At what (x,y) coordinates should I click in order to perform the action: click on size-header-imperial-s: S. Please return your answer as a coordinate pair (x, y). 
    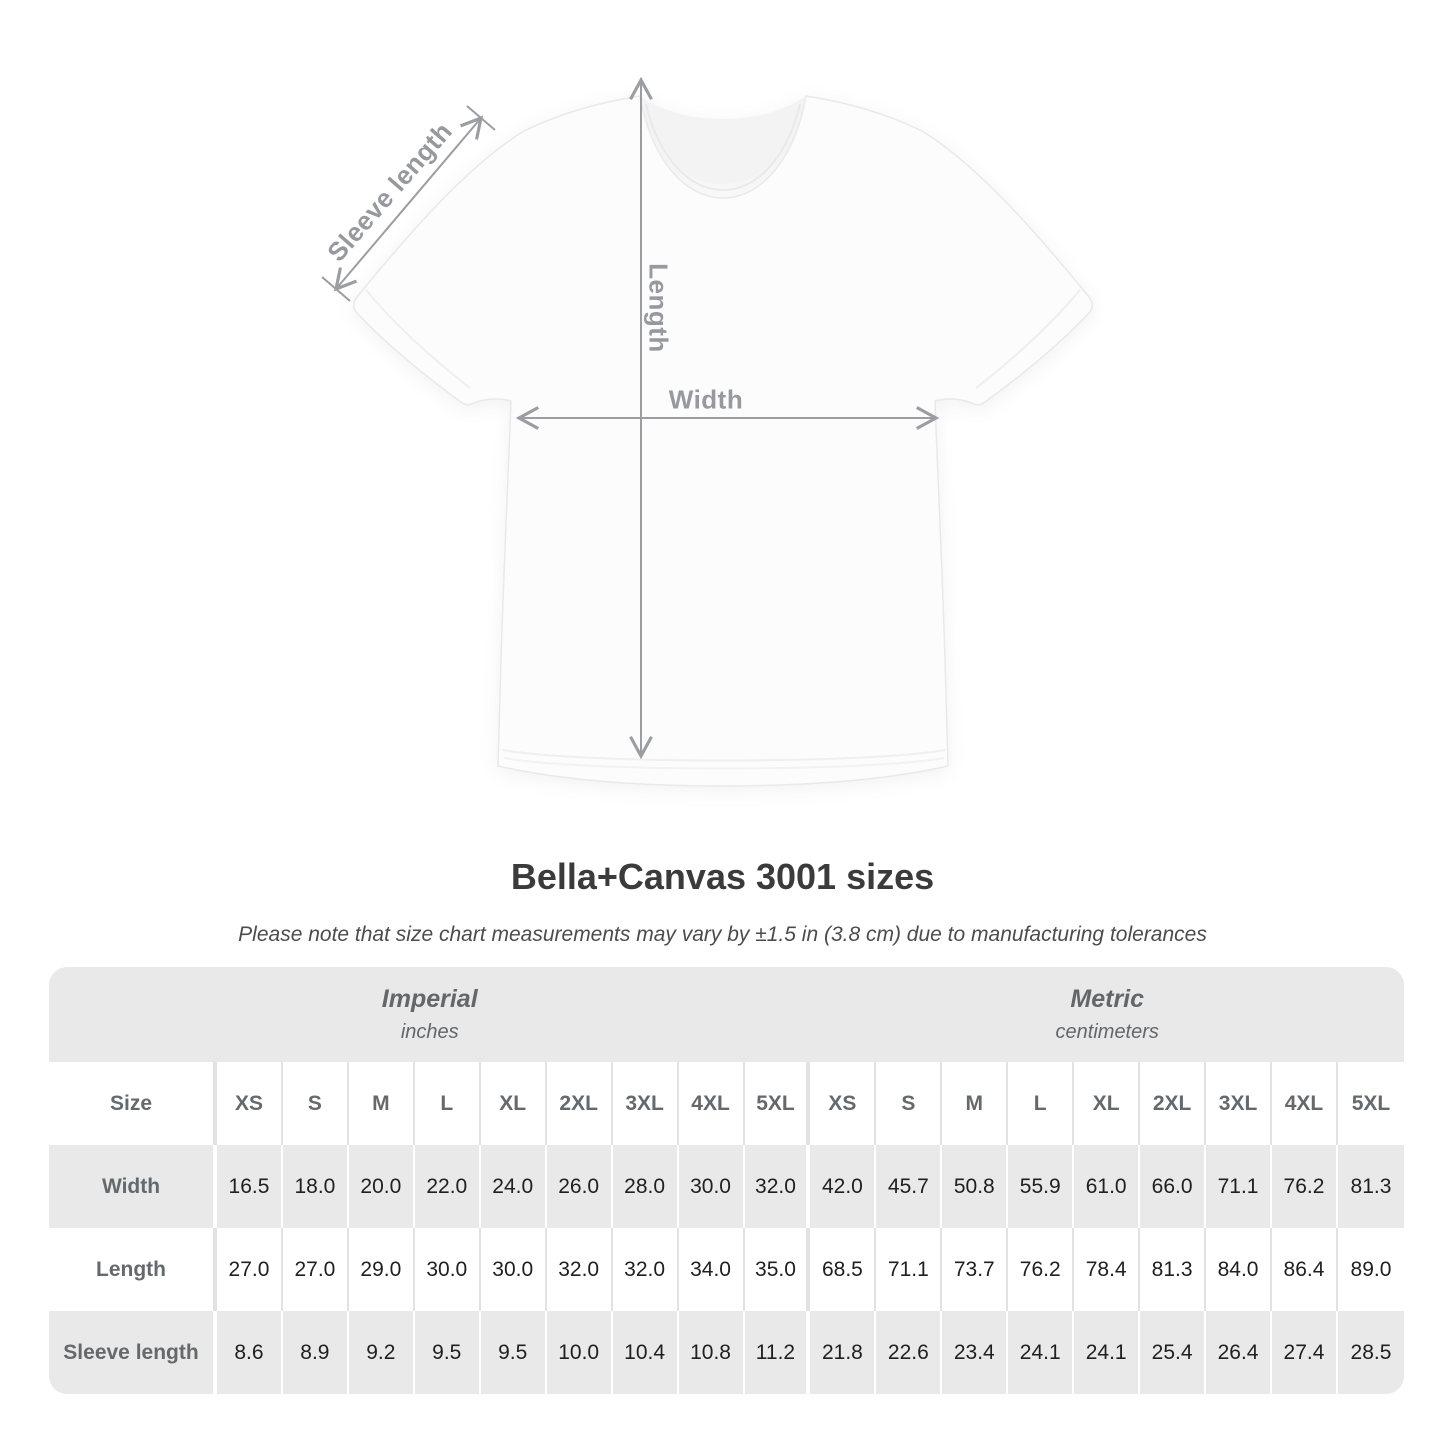
    Looking at the image, I should click on (316, 1103).